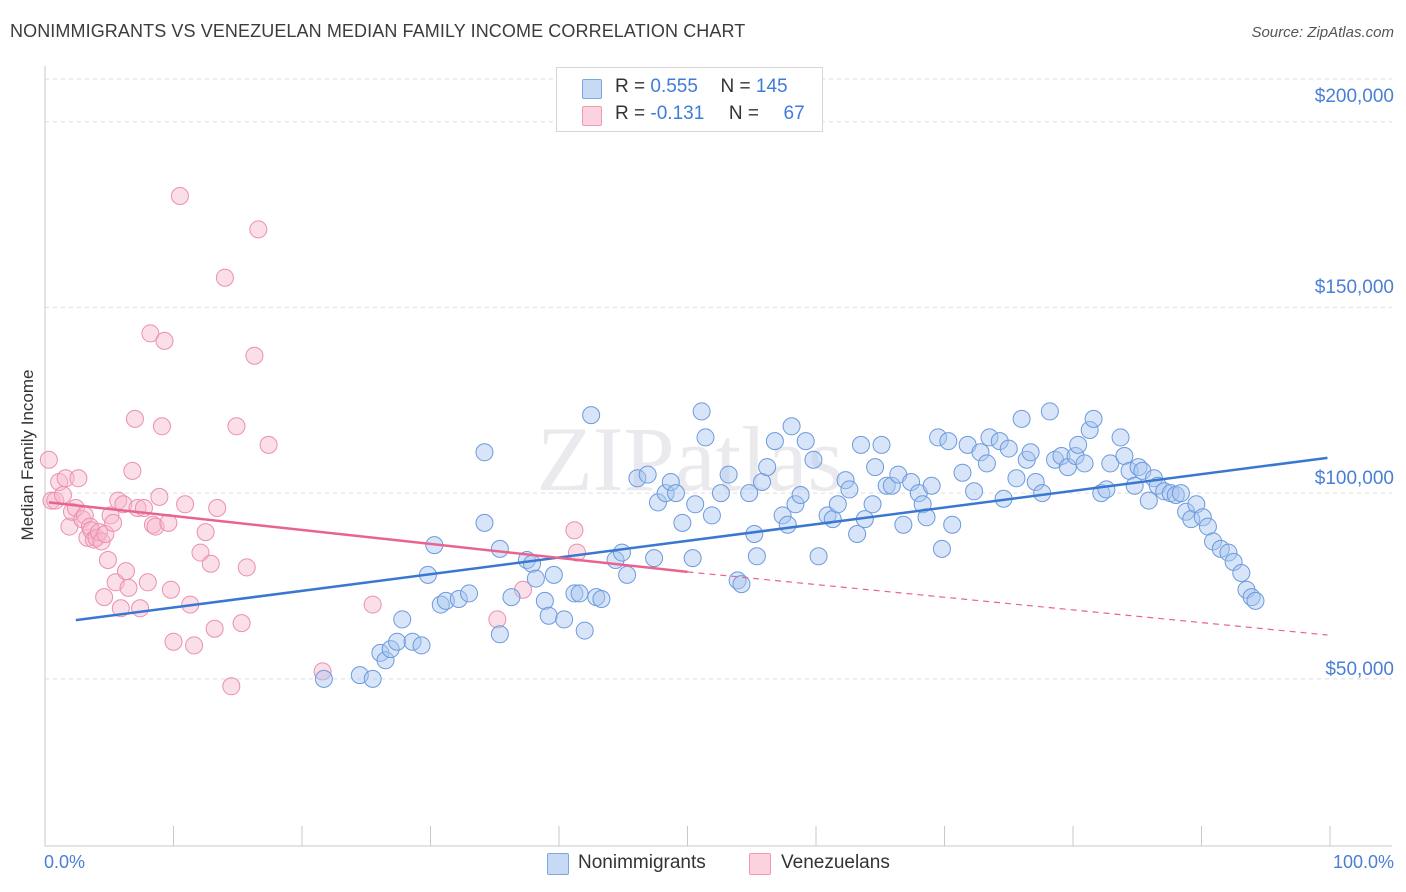 This screenshot has height=892, width=1406. I want to click on x-tick-label-min: 0.0%, so click(65, 862).